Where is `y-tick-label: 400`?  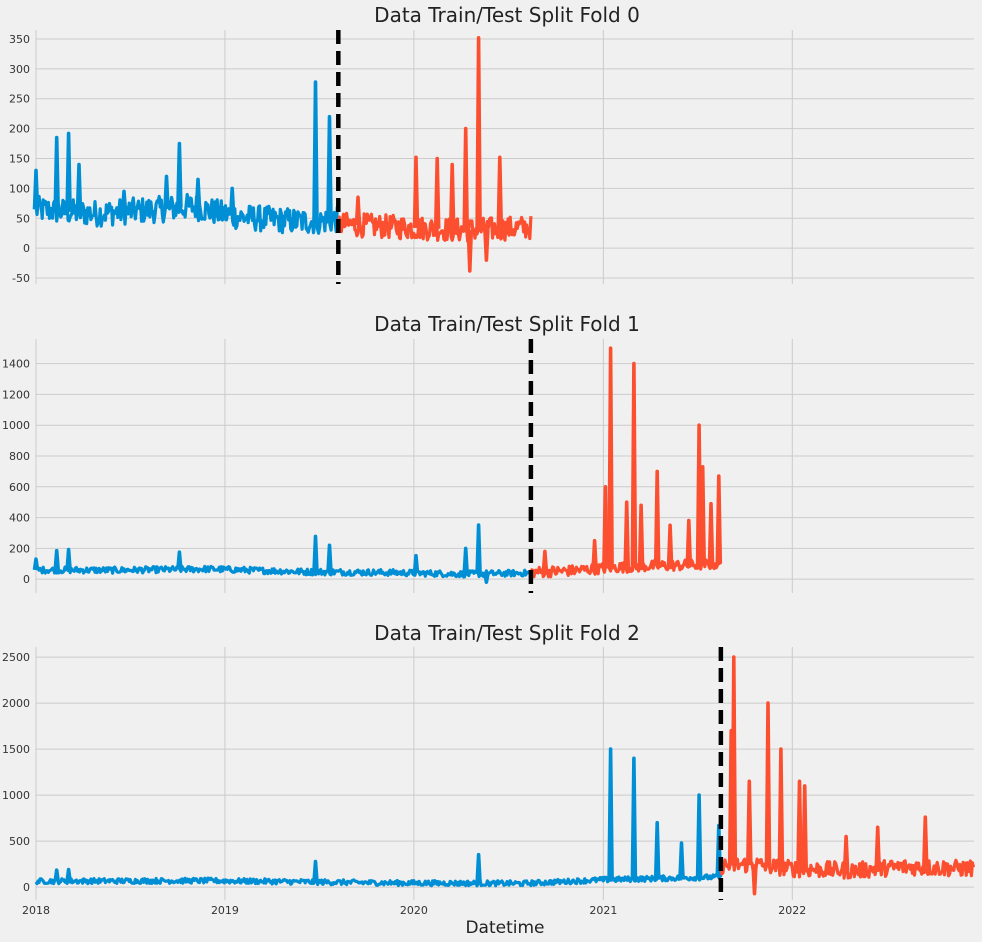
y-tick-label: 400 is located at coordinates (19, 518).